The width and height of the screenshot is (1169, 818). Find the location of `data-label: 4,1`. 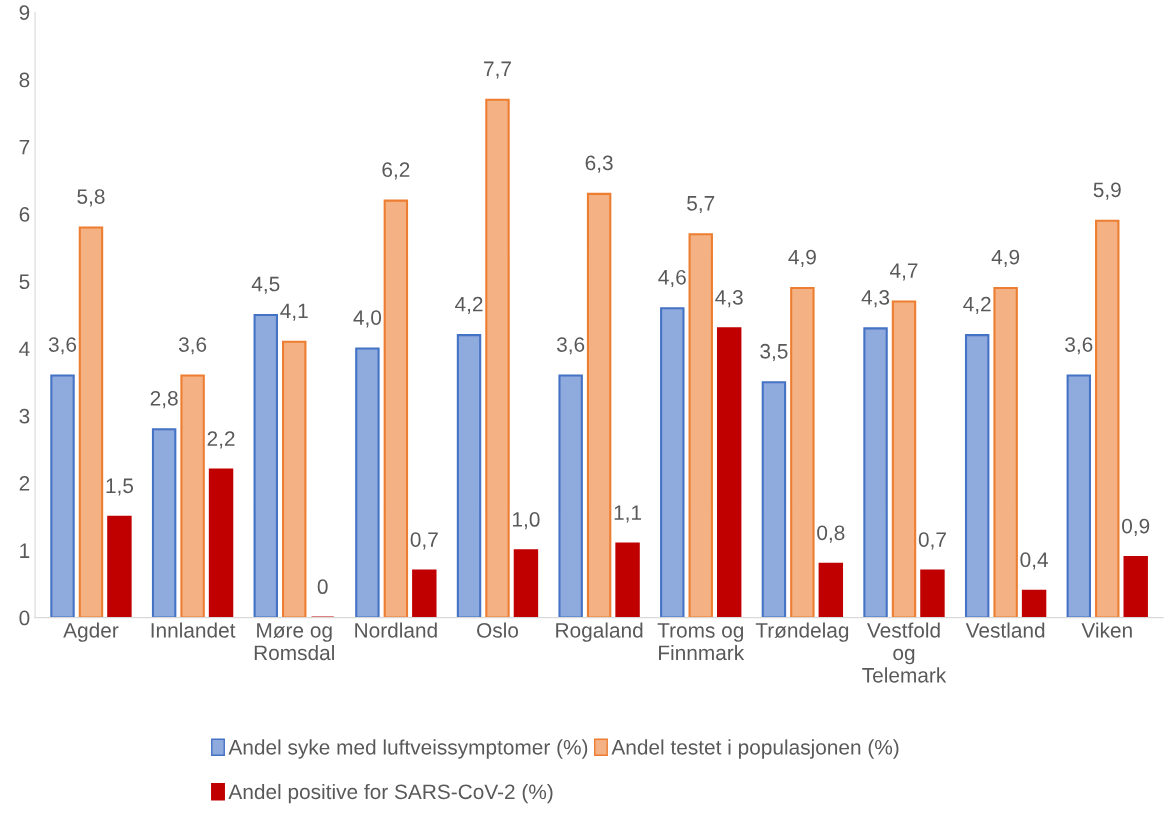

data-label: 4,1 is located at coordinates (294, 312).